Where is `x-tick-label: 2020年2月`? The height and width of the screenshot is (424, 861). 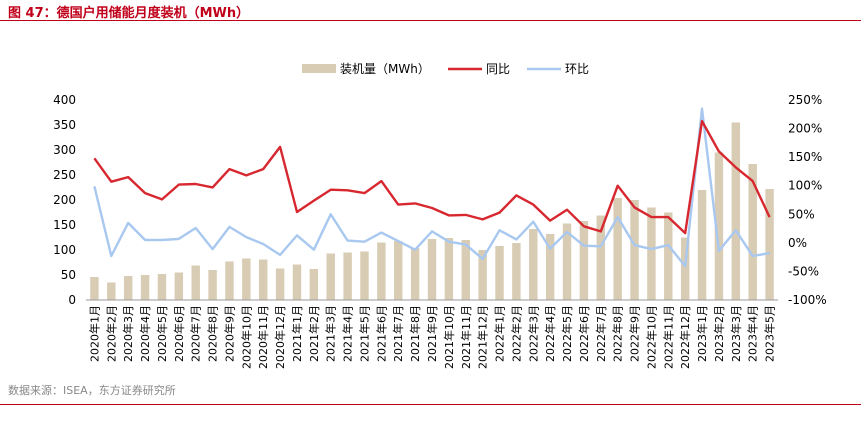 x-tick-label: 2020年2月 is located at coordinates (111, 333).